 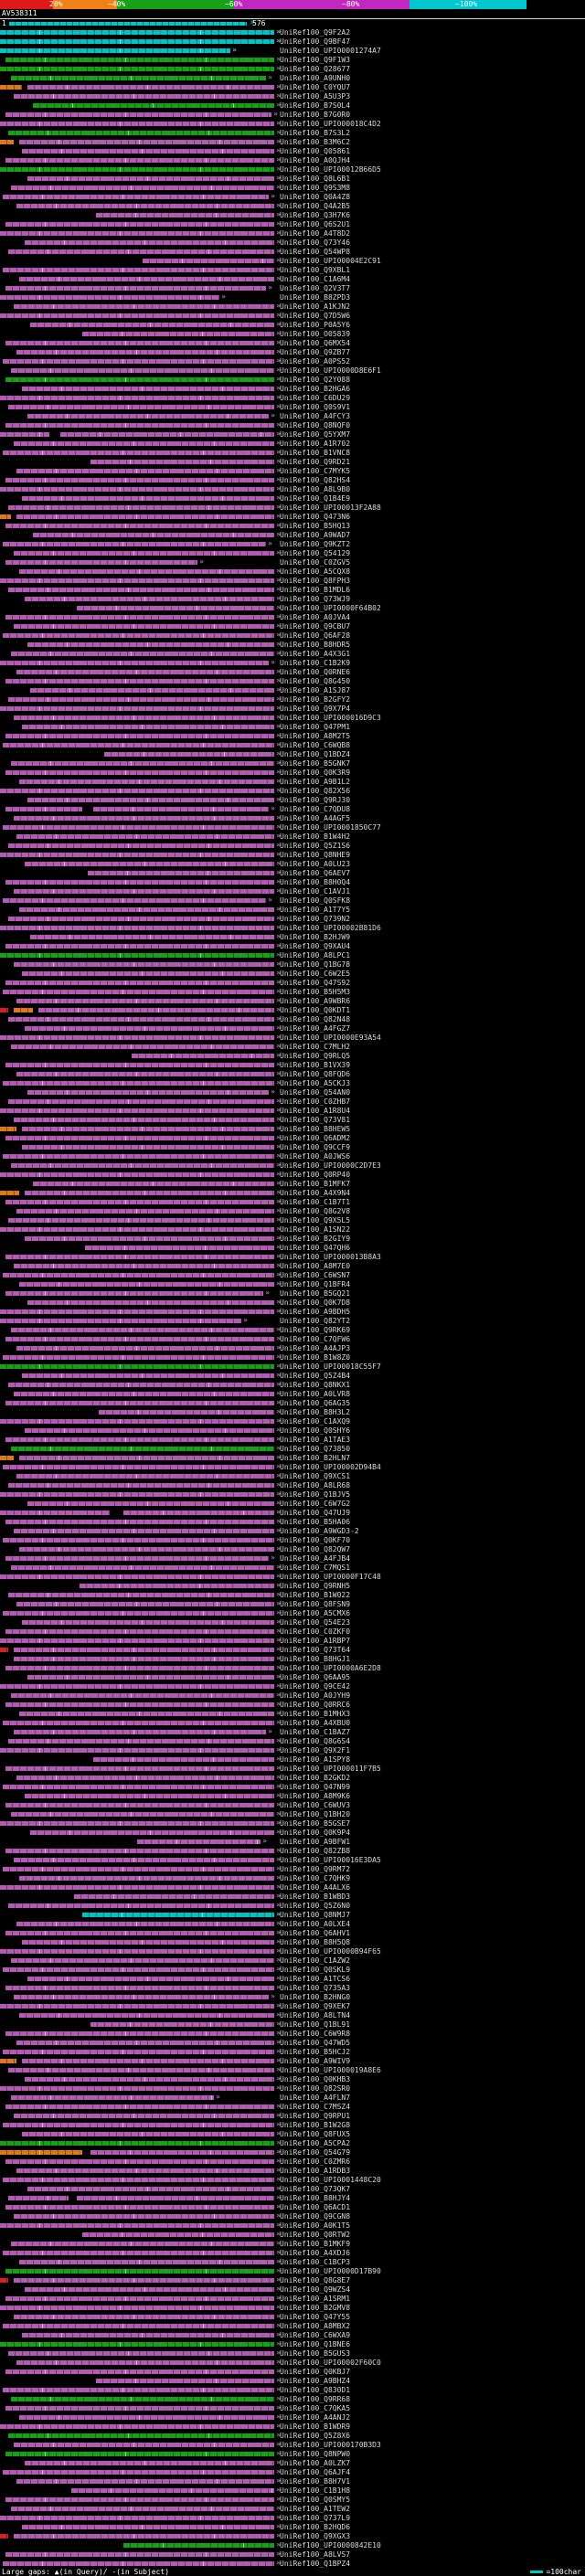 I want to click on hit-accession: UniRef100_Q9RPU1, so click(x=315, y=2116).